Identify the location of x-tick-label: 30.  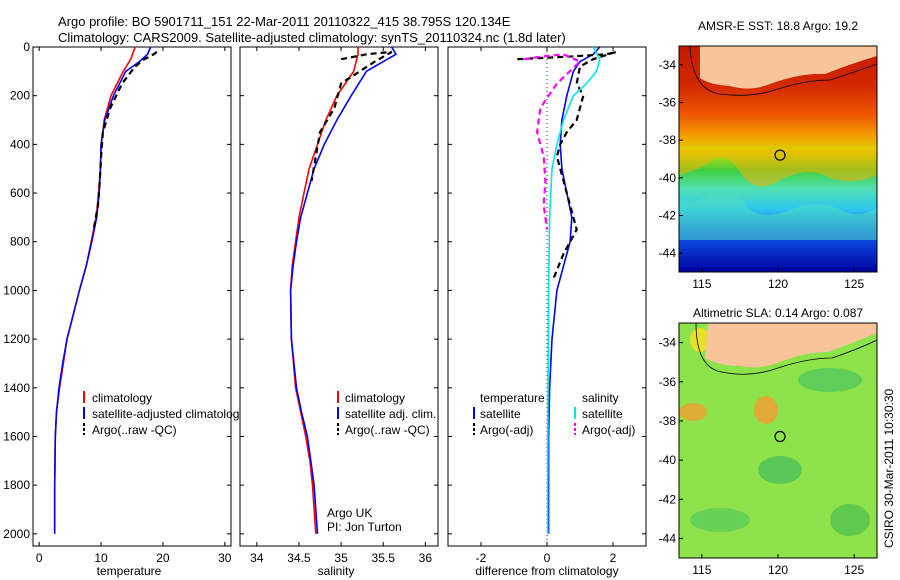
(225, 558).